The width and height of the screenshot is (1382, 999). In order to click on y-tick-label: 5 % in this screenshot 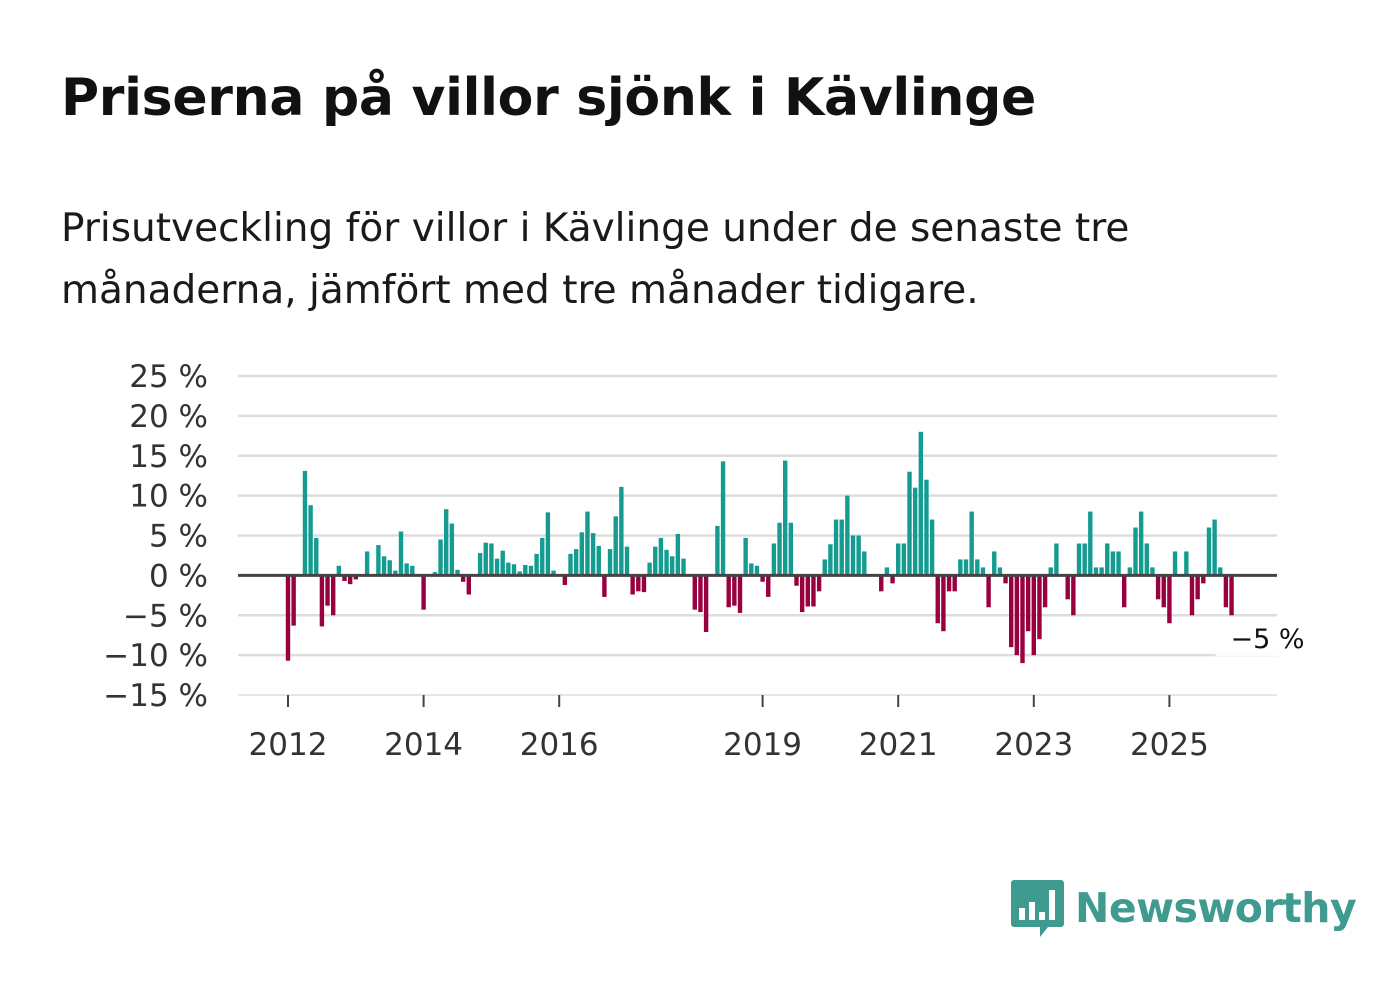, I will do `click(178, 537)`.